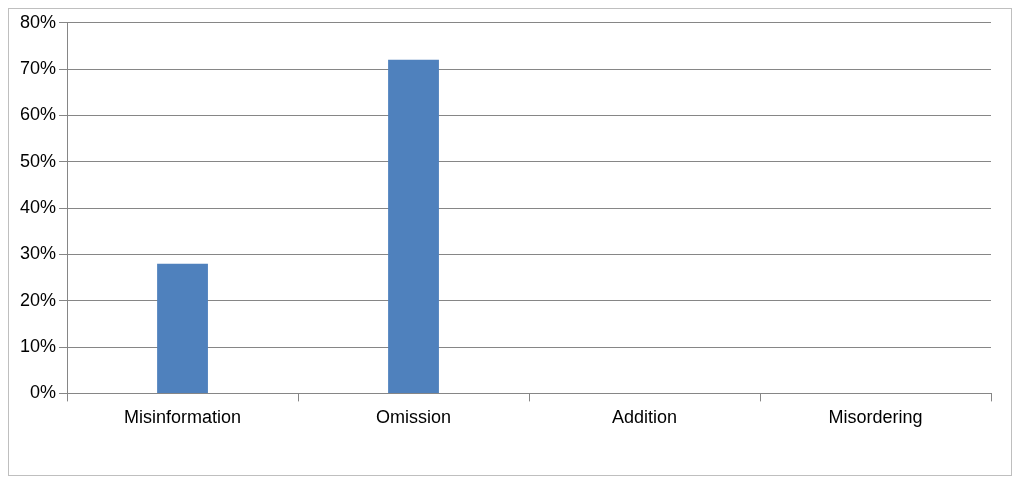 The width and height of the screenshot is (1022, 486). I want to click on x-tick-label: Misinformation, so click(183, 417).